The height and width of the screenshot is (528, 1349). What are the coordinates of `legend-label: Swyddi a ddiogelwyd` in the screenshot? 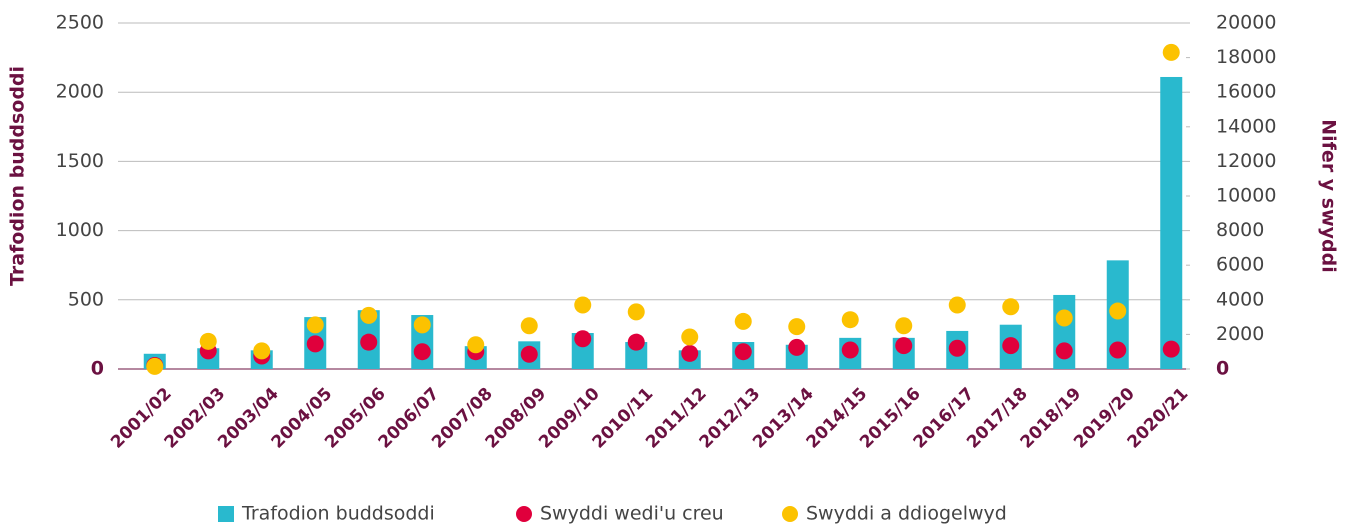 It's located at (906, 514).